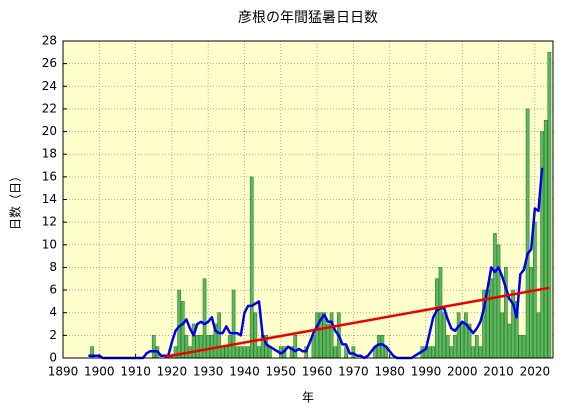 The image size is (564, 408). What do you see at coordinates (53, 267) in the screenshot?
I see `y-tick-label: 8` at bounding box center [53, 267].